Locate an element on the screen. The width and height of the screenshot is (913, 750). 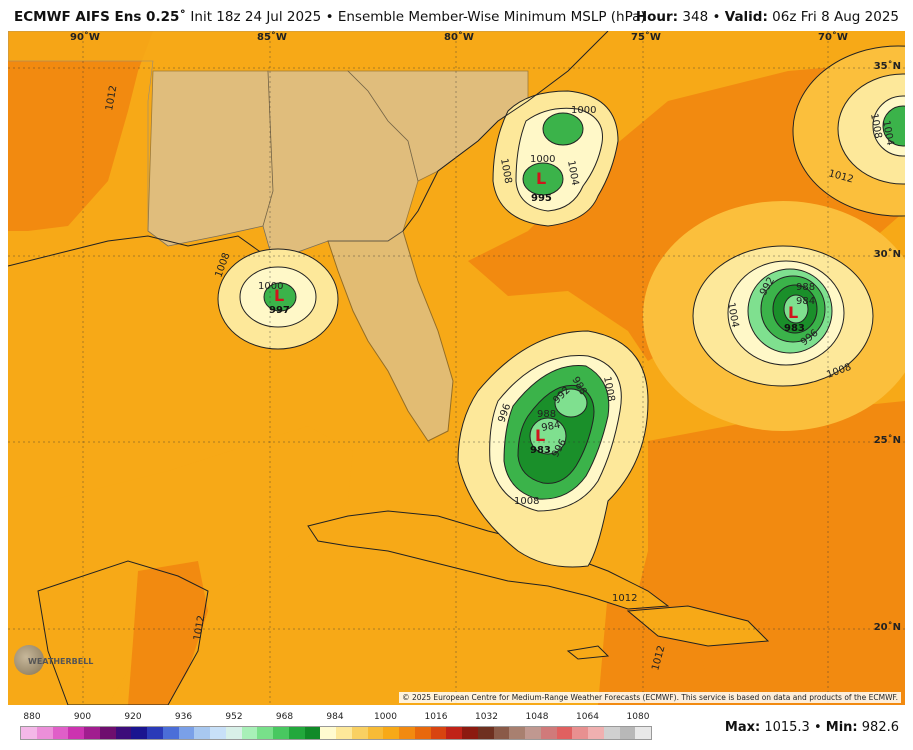
low-ne-core is located at coordinates (893, 126).